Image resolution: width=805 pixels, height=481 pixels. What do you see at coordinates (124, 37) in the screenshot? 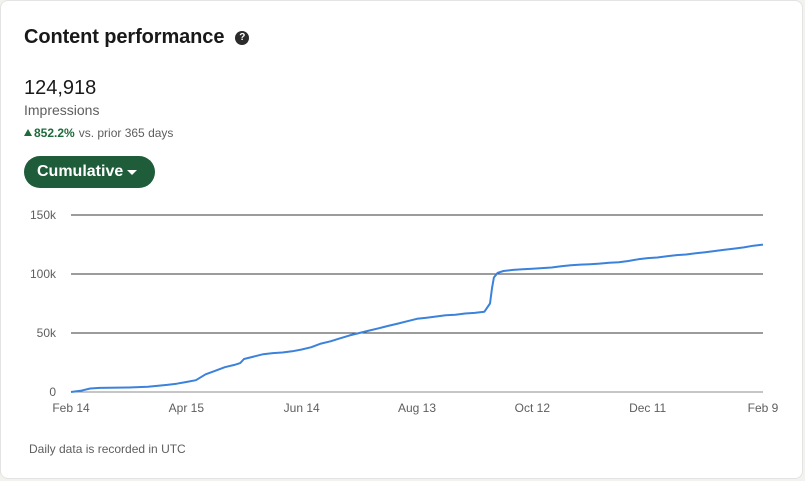
I see `card-title: Content performance` at bounding box center [124, 37].